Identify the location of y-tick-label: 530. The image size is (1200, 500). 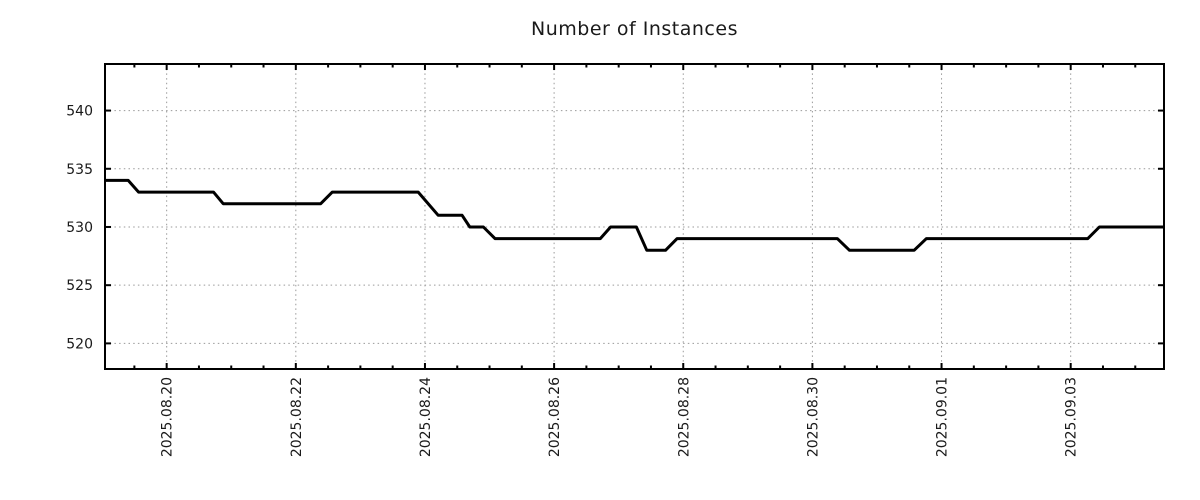
(79, 228).